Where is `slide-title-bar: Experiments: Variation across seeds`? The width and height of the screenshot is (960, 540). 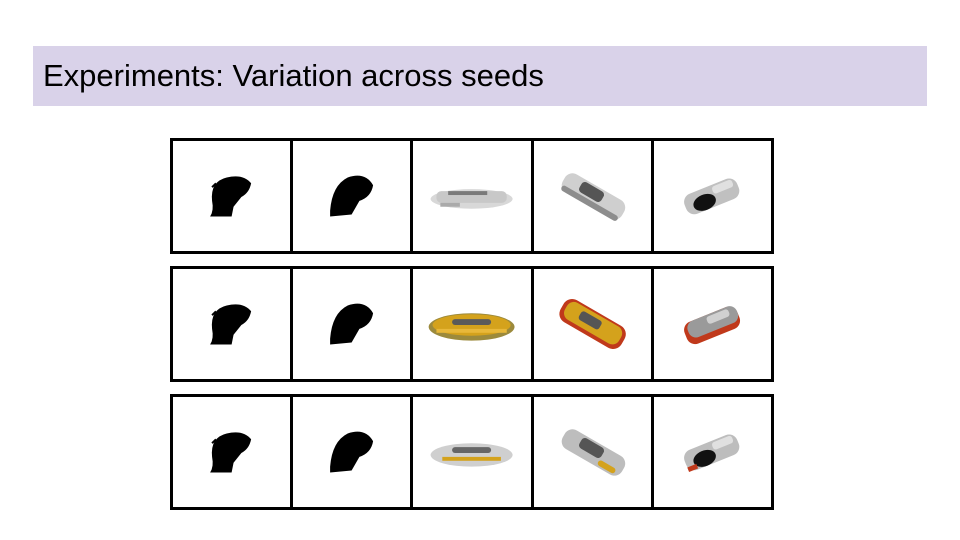
slide-title-bar: Experiments: Variation across seeds is located at coordinates (480, 76).